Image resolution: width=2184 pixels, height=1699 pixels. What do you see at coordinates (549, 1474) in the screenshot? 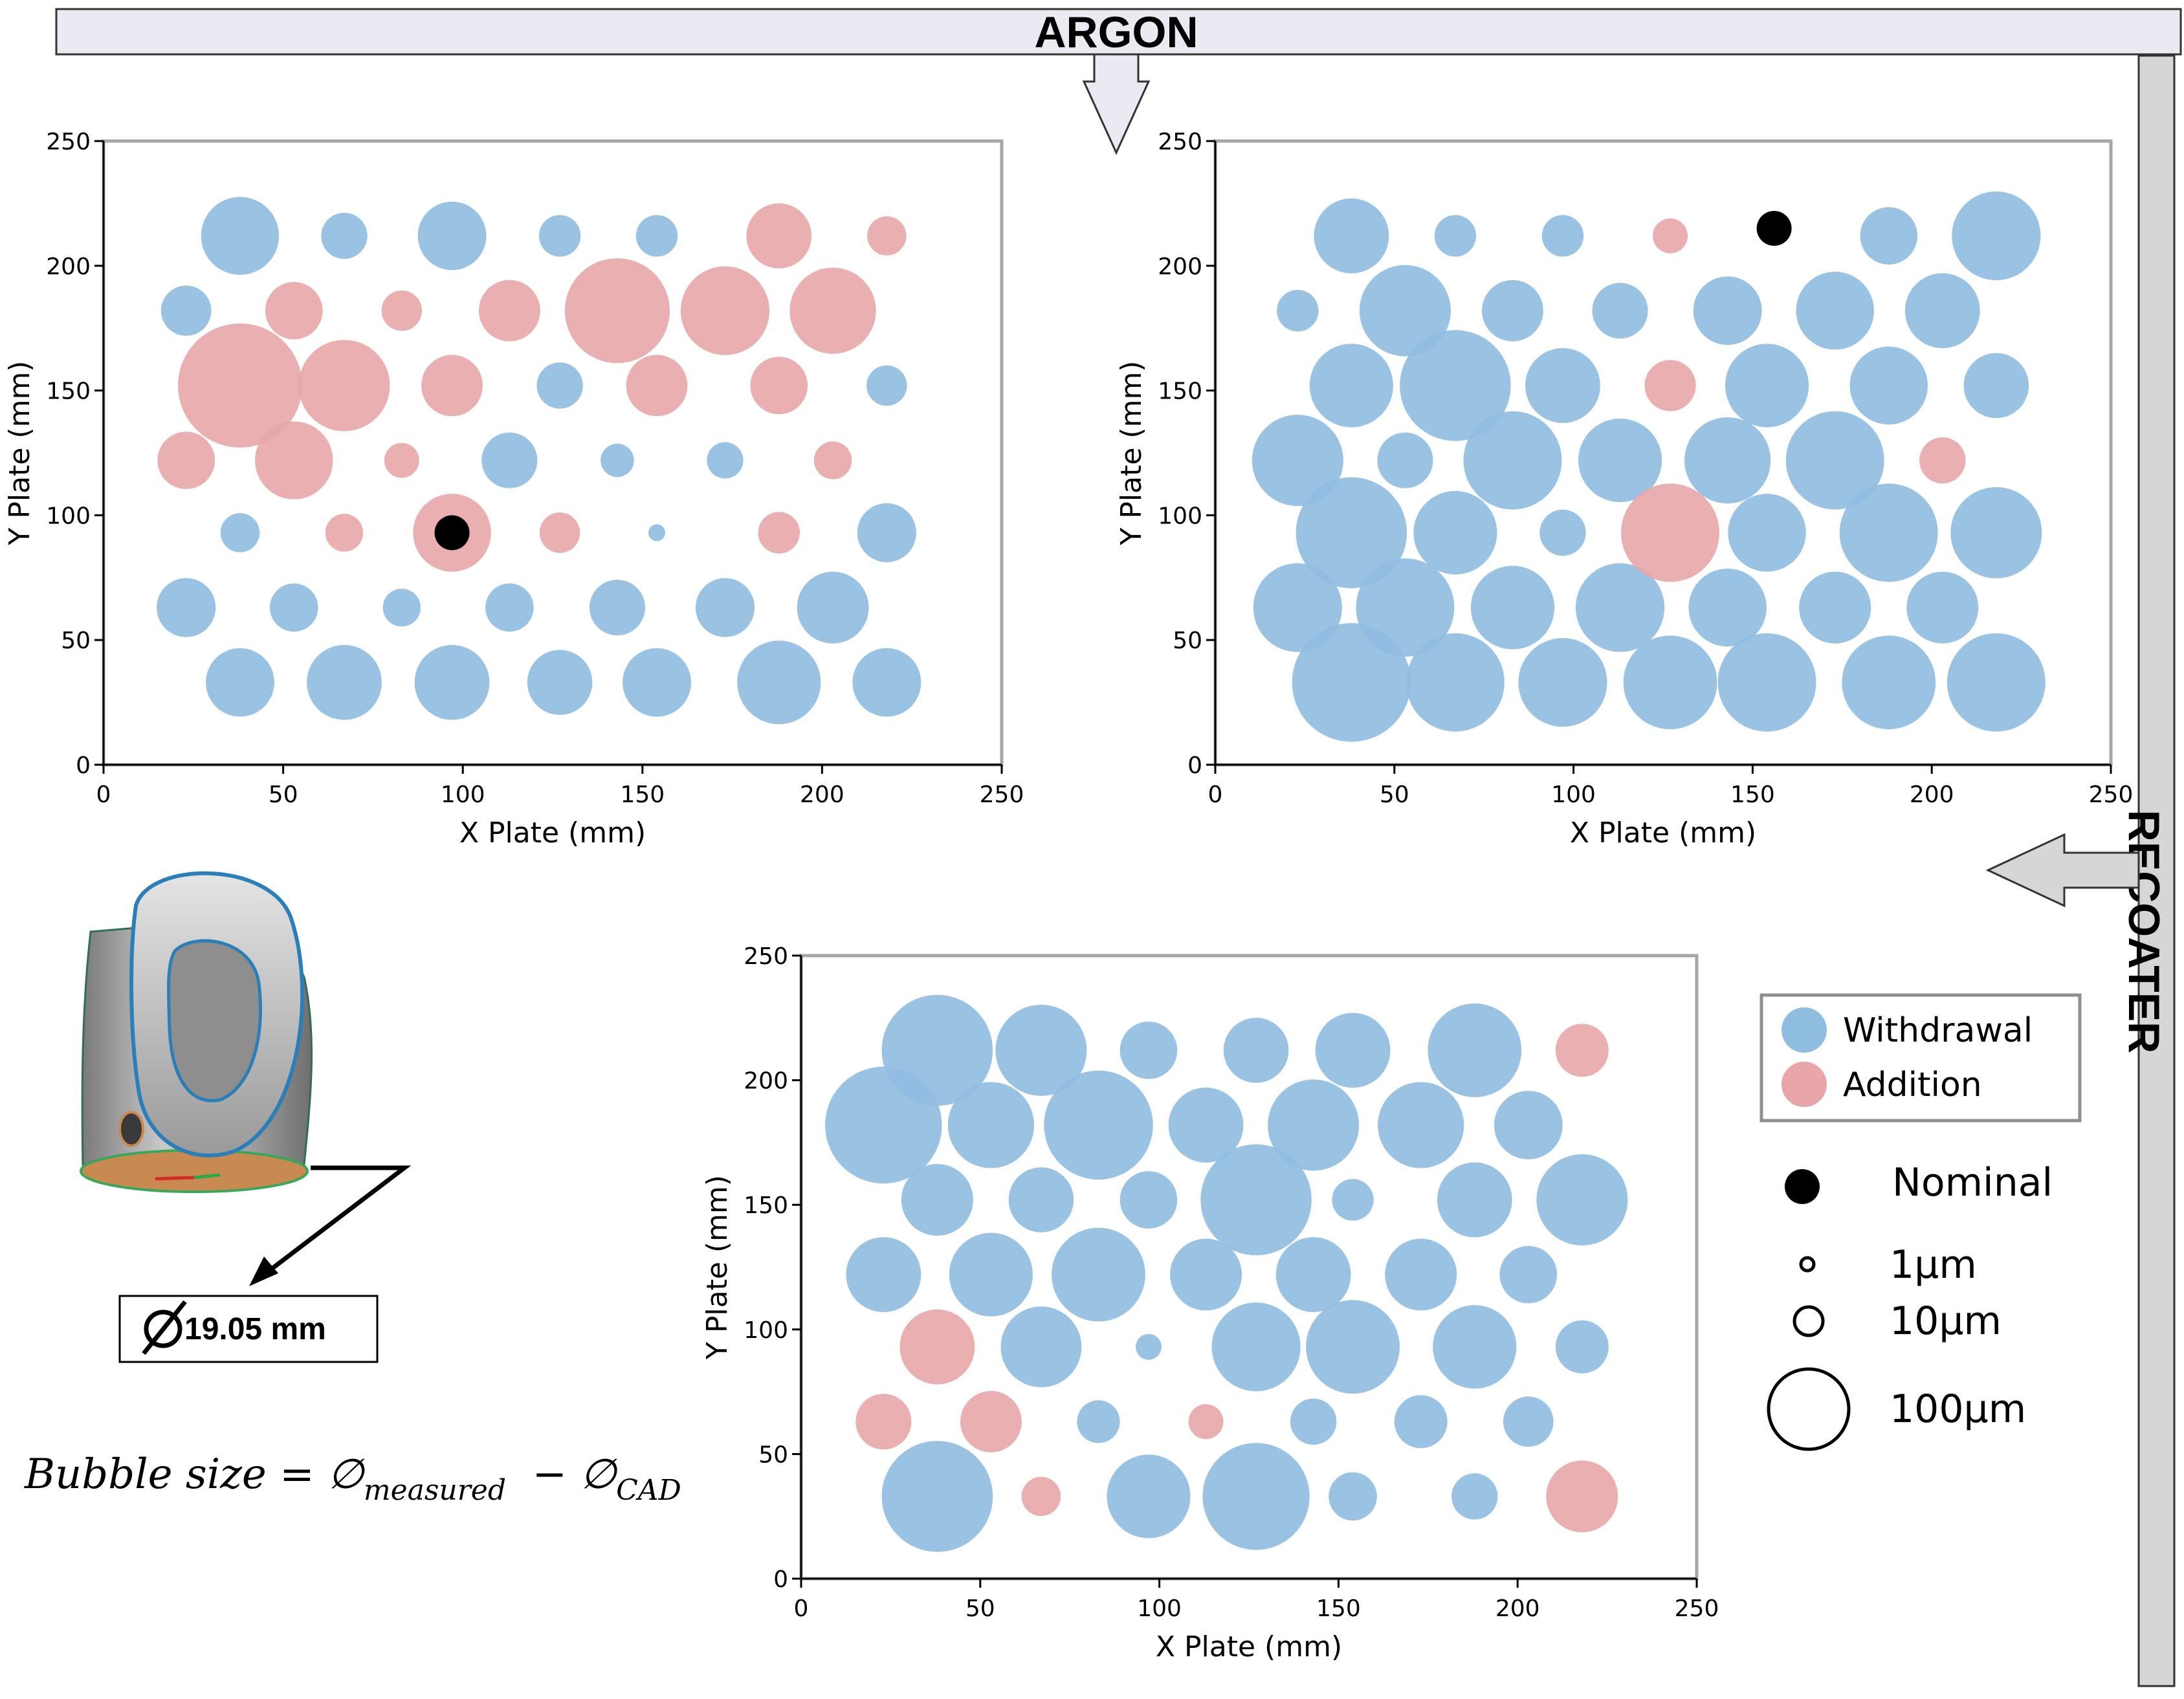
I see `formula-minus: −` at bounding box center [549, 1474].